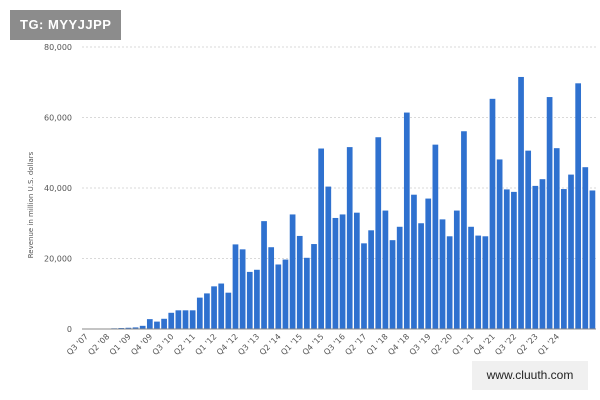  Describe the element at coordinates (120, 344) in the screenshot. I see `x-tick-label: Q1 '09` at that location.